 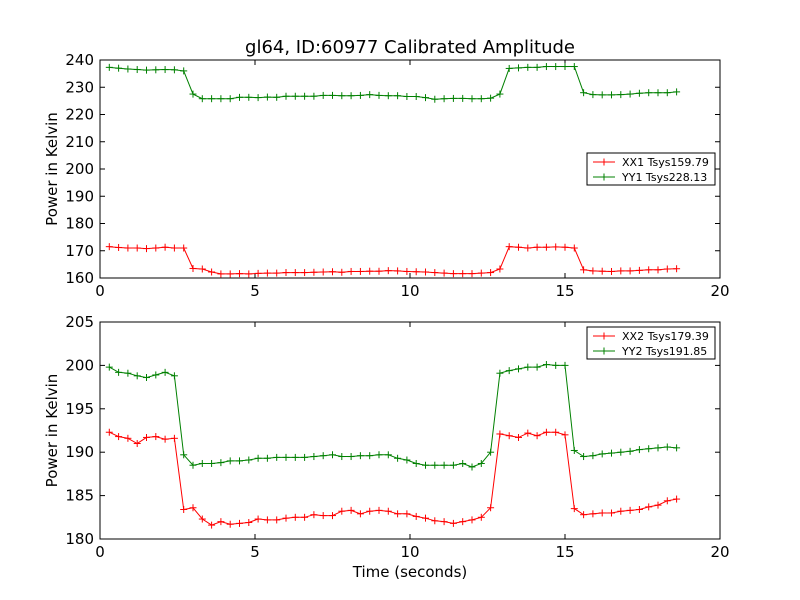 I want to click on x-tick-label: 15, so click(x=564, y=552).